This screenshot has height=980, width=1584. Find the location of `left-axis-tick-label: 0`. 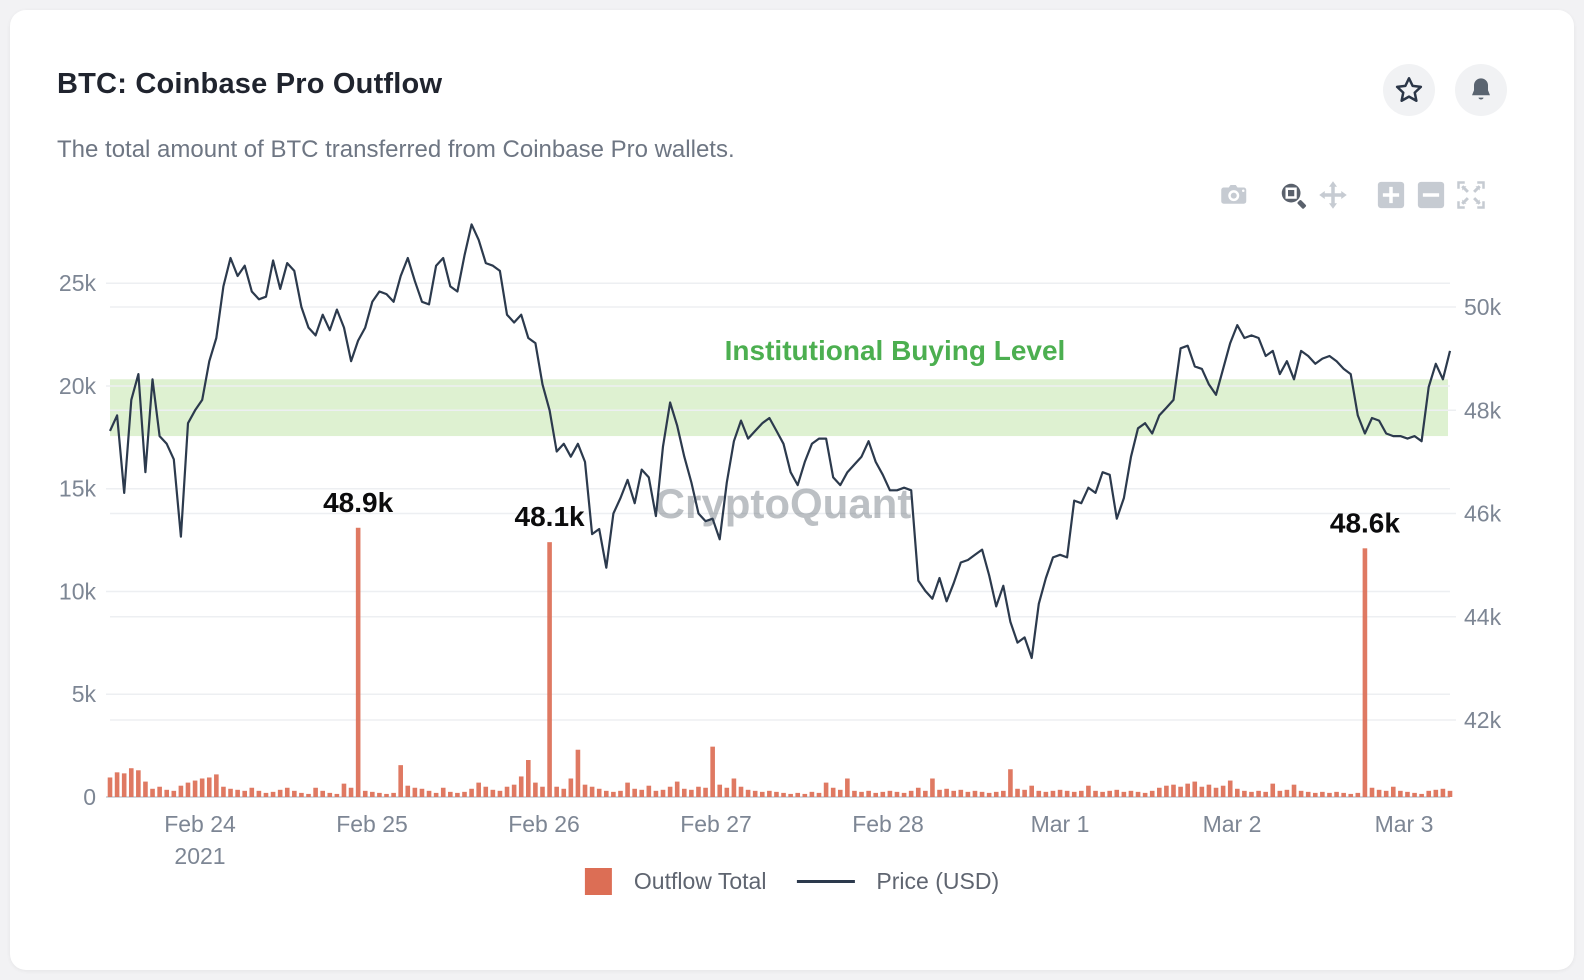

left-axis-tick-label: 0 is located at coordinates (89, 797).